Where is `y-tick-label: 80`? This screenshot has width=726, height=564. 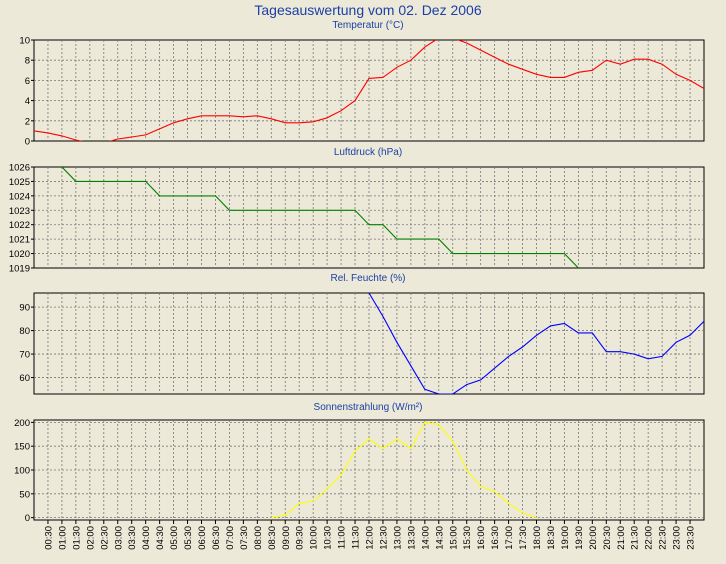 y-tick-label: 80 is located at coordinates (24, 331).